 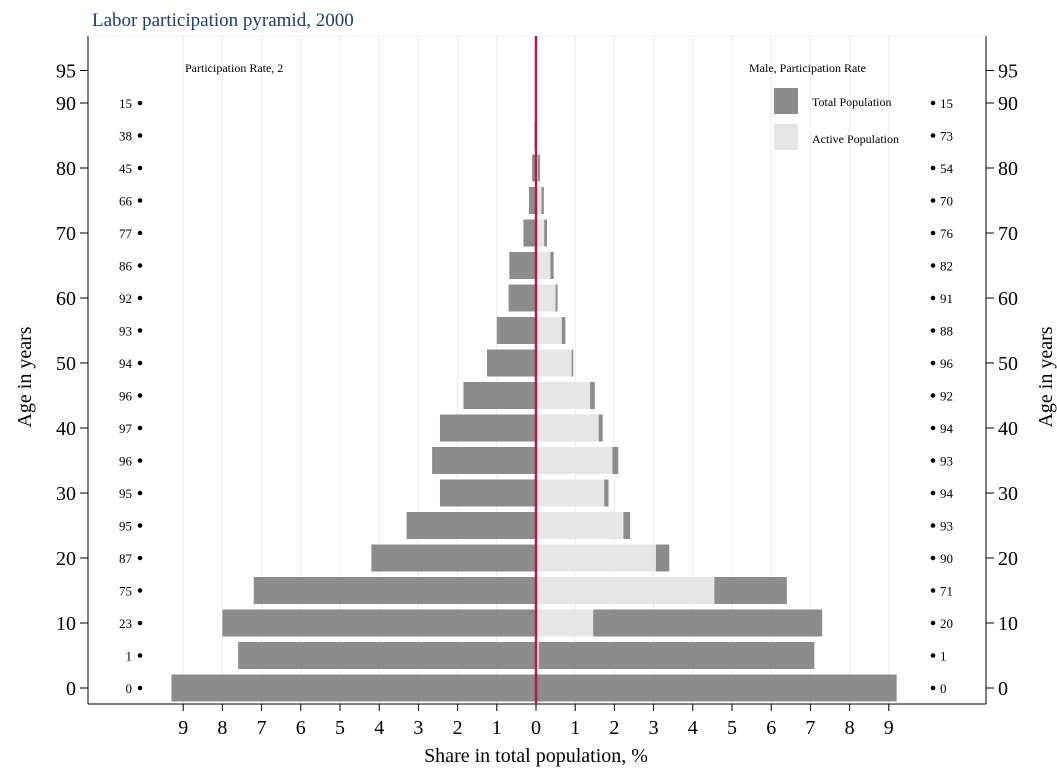 I want to click on x-tick-label: 5, so click(x=340, y=728).